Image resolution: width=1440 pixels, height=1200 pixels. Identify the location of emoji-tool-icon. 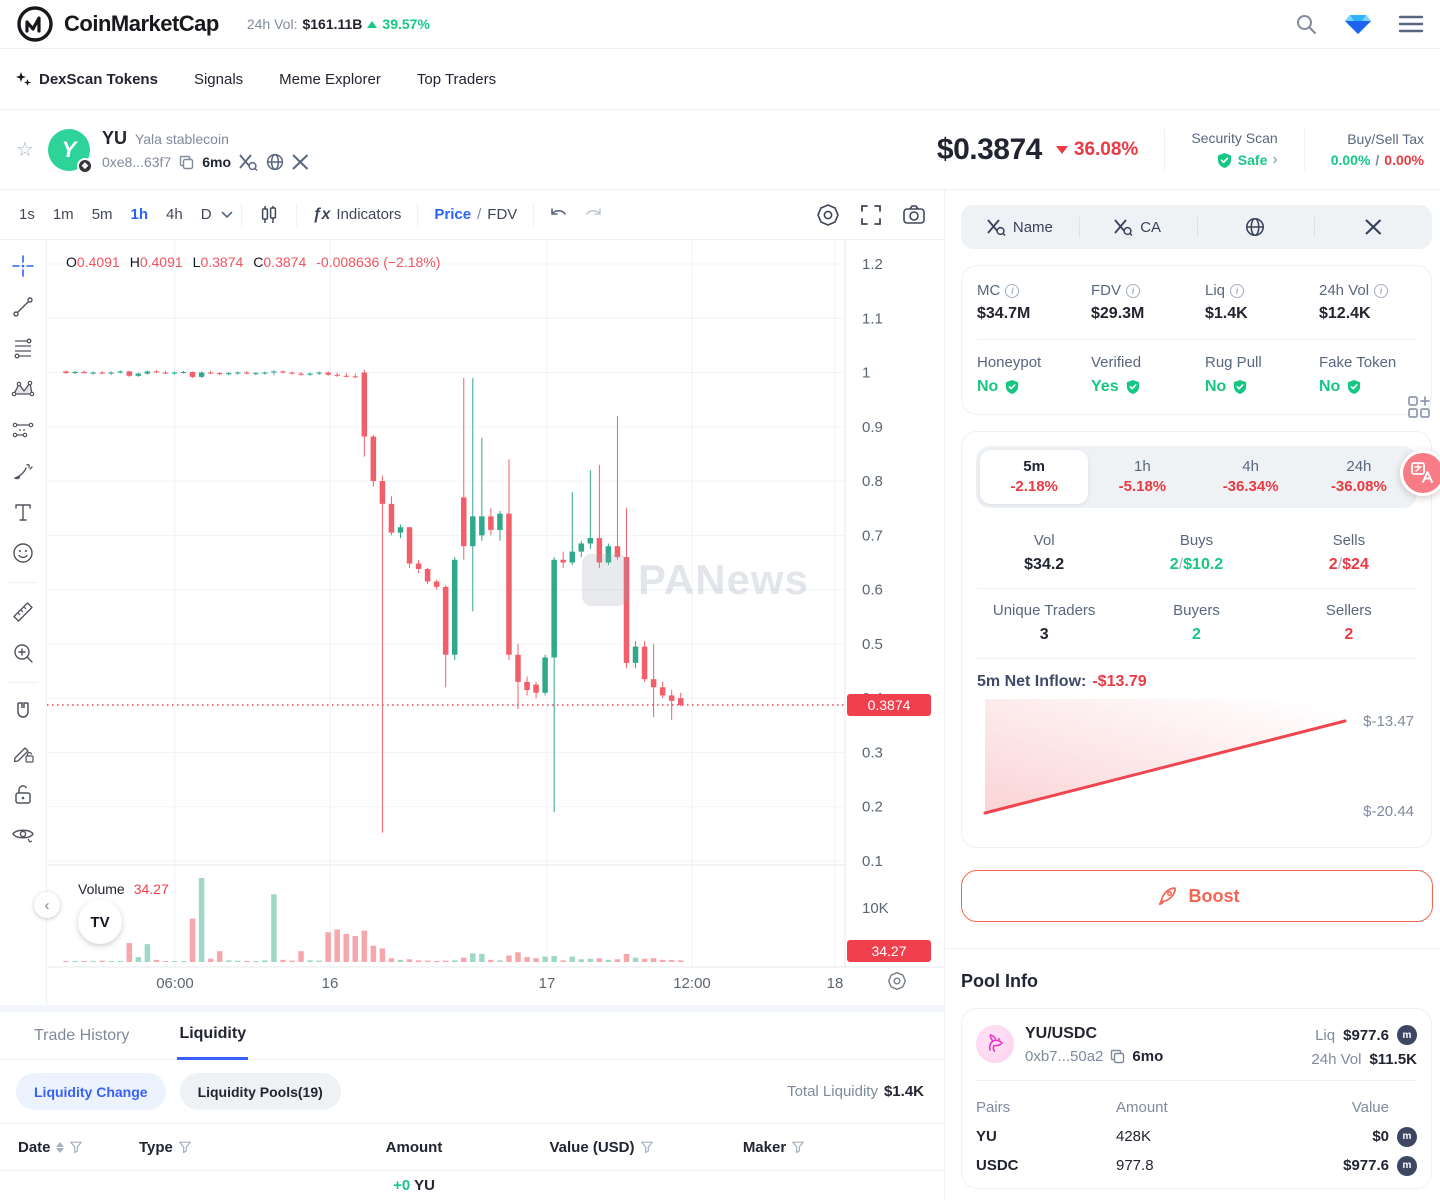
(23, 553).